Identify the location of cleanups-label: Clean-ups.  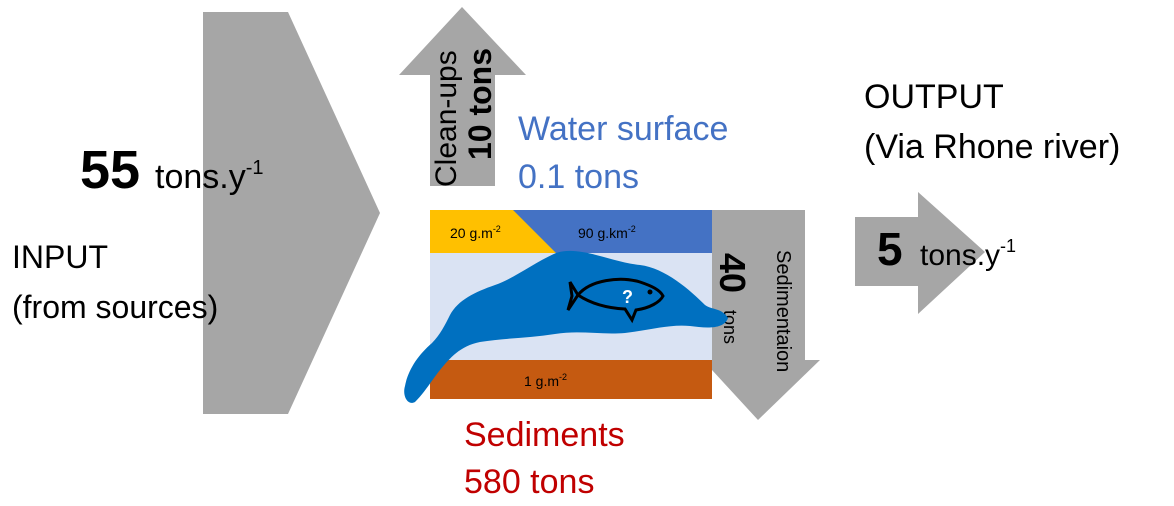
(446, 118).